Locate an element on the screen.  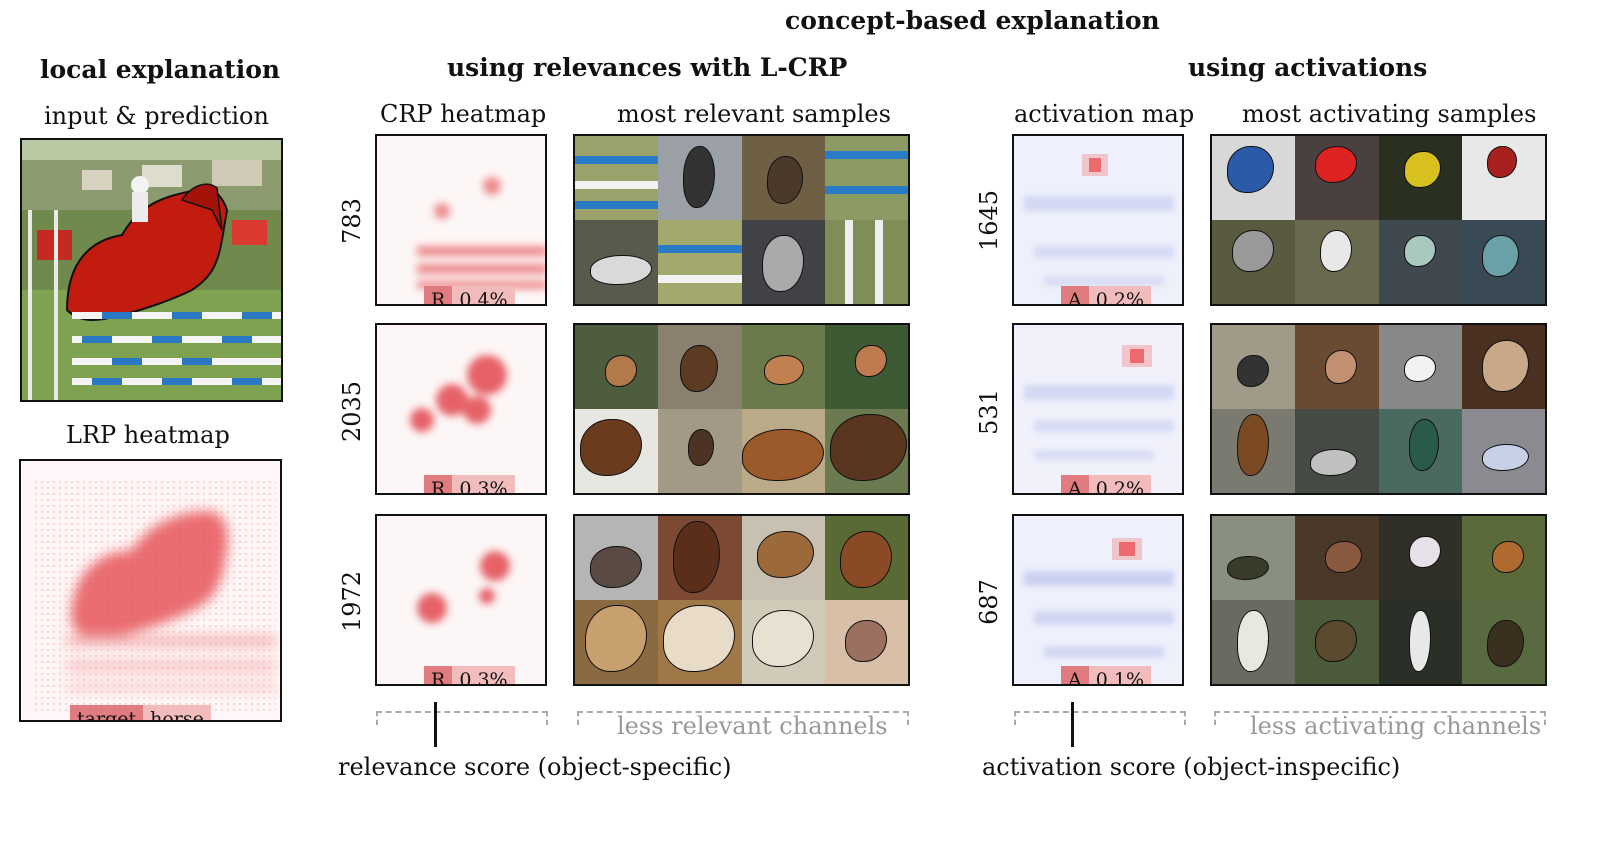
crp-heatmap-1: R 0.4% is located at coordinates (461, 220).